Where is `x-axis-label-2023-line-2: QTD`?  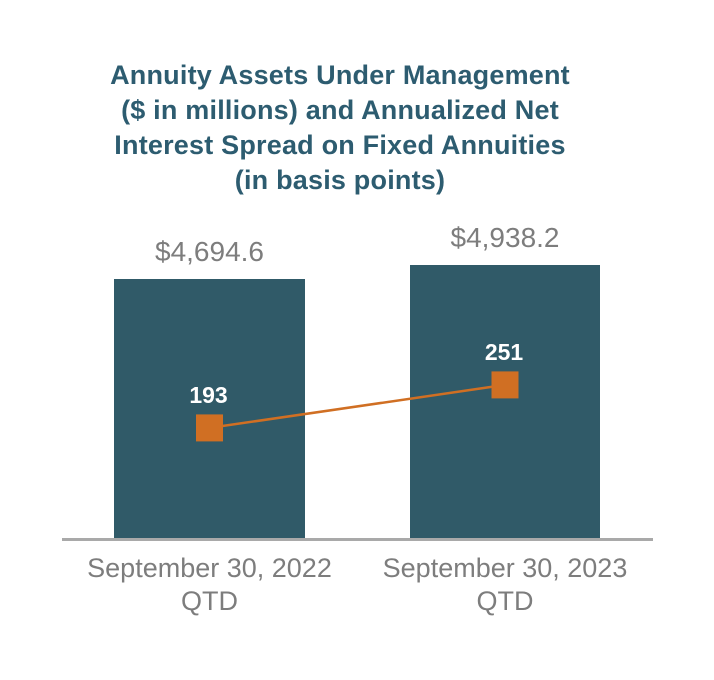 x-axis-label-2023-line-2: QTD is located at coordinates (505, 601).